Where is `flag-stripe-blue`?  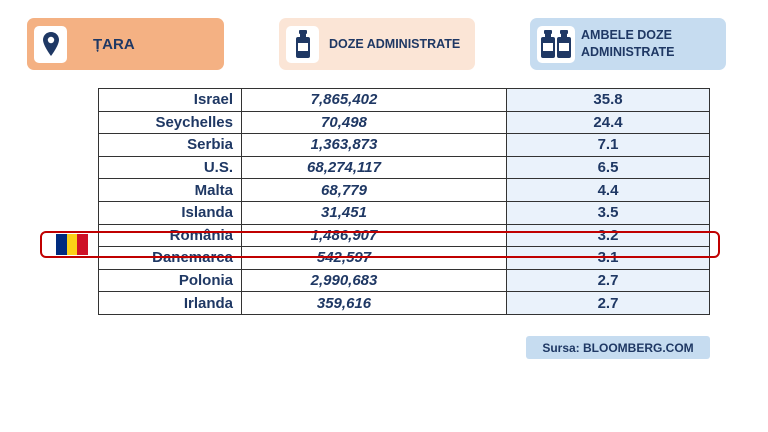 flag-stripe-blue is located at coordinates (61, 244).